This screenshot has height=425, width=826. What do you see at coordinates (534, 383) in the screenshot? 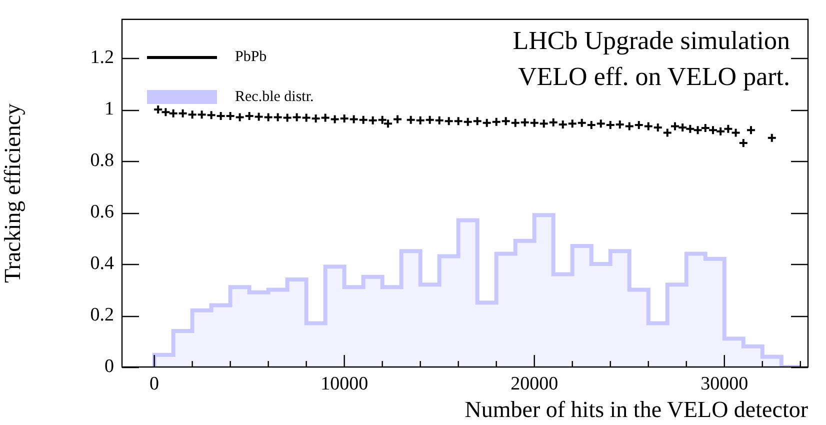
I see `x-tick-label: 20000` at bounding box center [534, 383].